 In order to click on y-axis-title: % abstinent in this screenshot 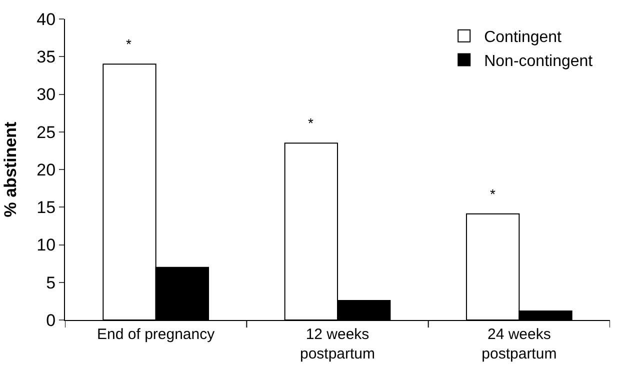, I will do `click(10, 169)`.